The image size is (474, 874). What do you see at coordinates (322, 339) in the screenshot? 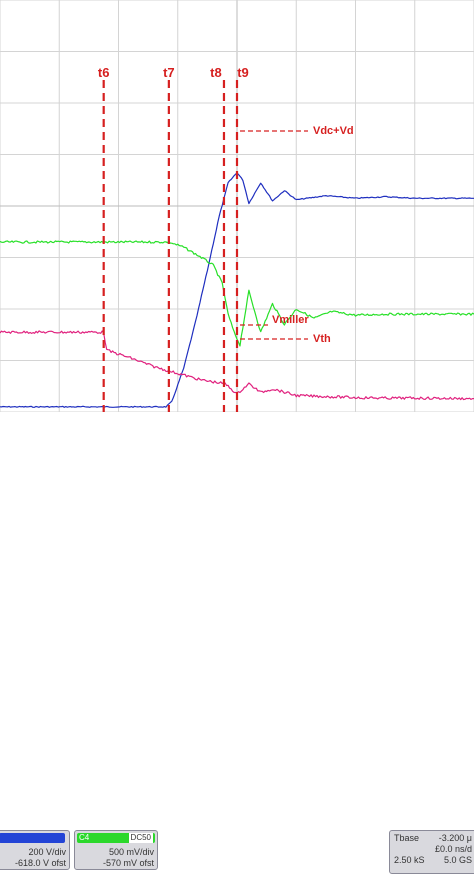
I see `vth-label: Vth` at bounding box center [322, 339].